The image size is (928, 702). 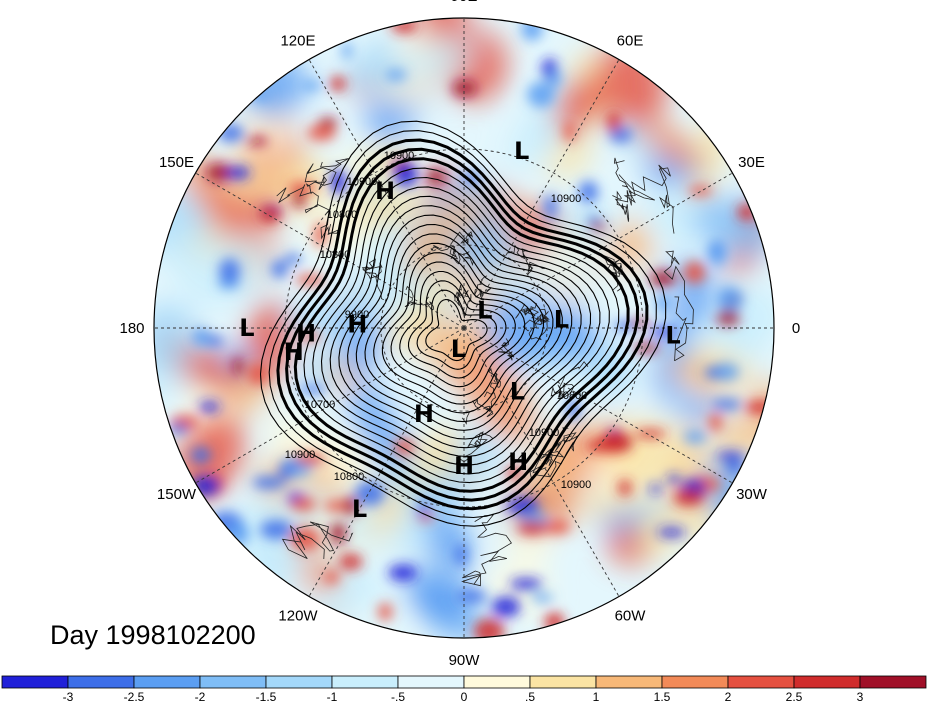 What do you see at coordinates (177, 494) in the screenshot?
I see `longitude-label: 150W` at bounding box center [177, 494].